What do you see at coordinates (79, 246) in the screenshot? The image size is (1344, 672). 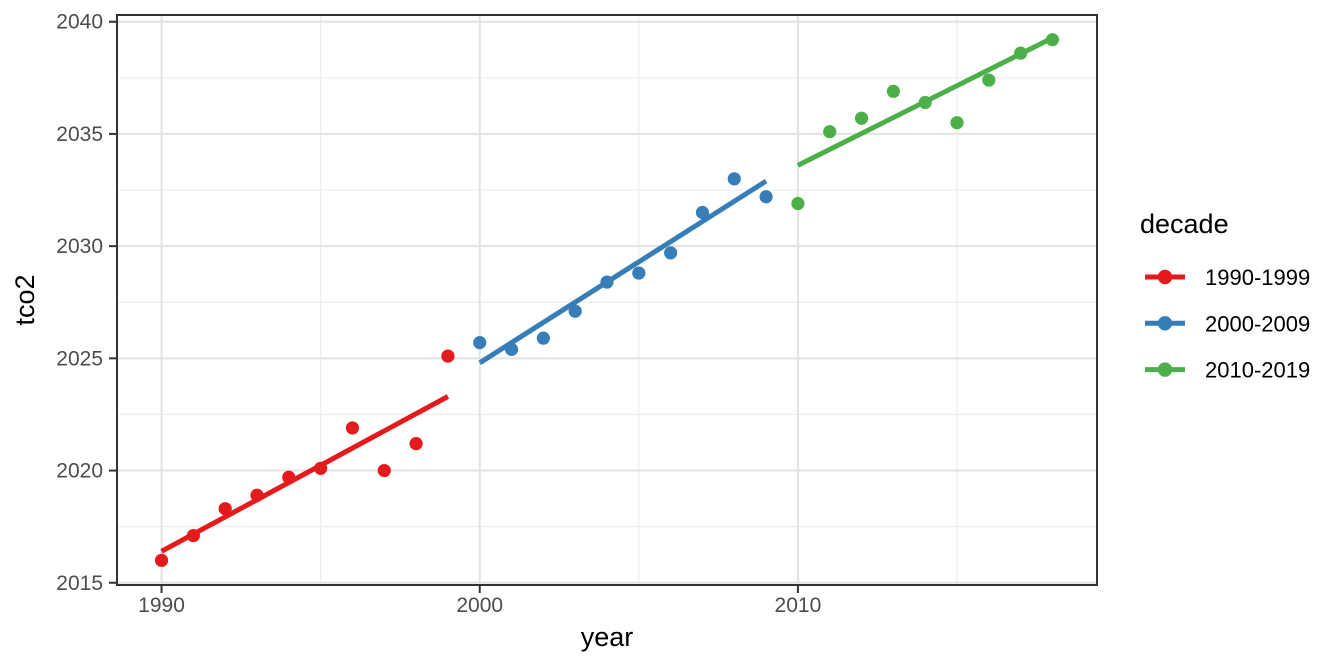 I see `y-tick-label: 2030` at bounding box center [79, 246].